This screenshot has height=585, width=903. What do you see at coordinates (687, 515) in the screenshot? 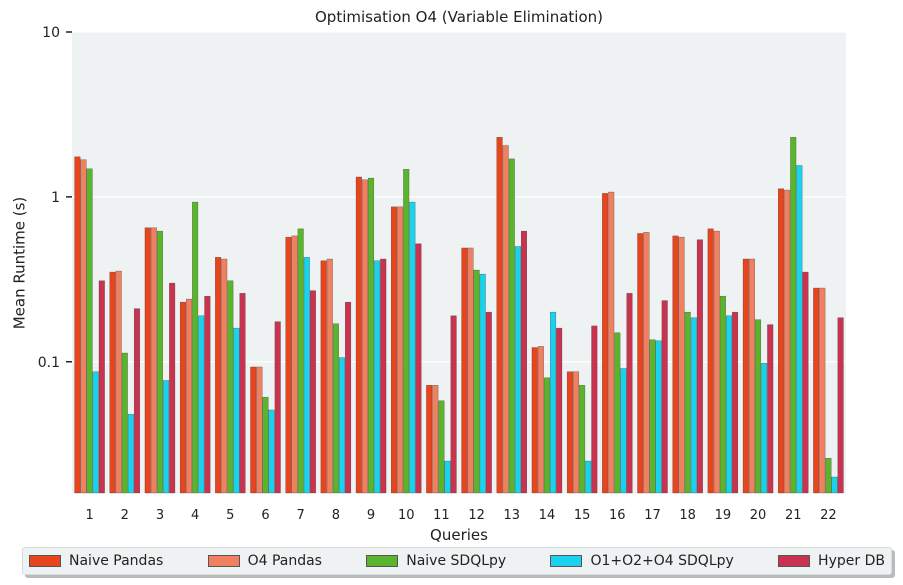
I see `x-tick-label: 18` at bounding box center [687, 515].